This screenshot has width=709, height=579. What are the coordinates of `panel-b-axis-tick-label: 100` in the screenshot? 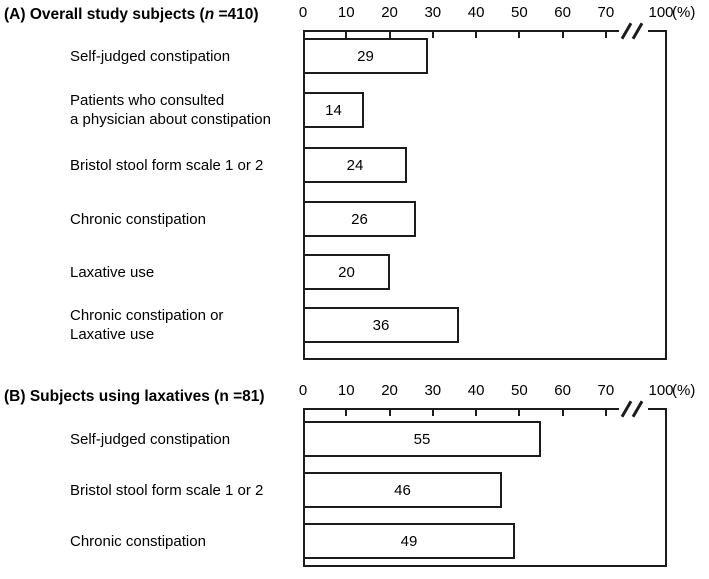 It's located at (661, 390).